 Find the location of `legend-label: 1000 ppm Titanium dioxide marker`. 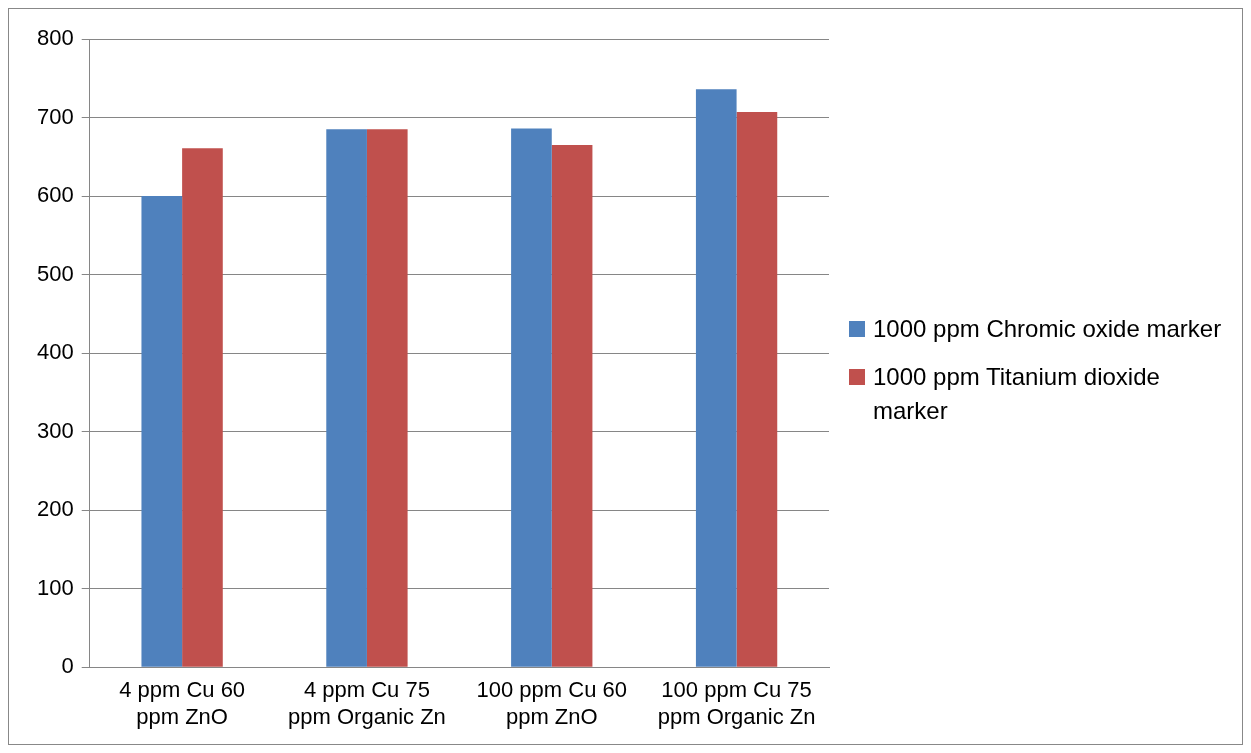

legend-label: 1000 ppm Titanium dioxide marker is located at coordinates (1017, 393).